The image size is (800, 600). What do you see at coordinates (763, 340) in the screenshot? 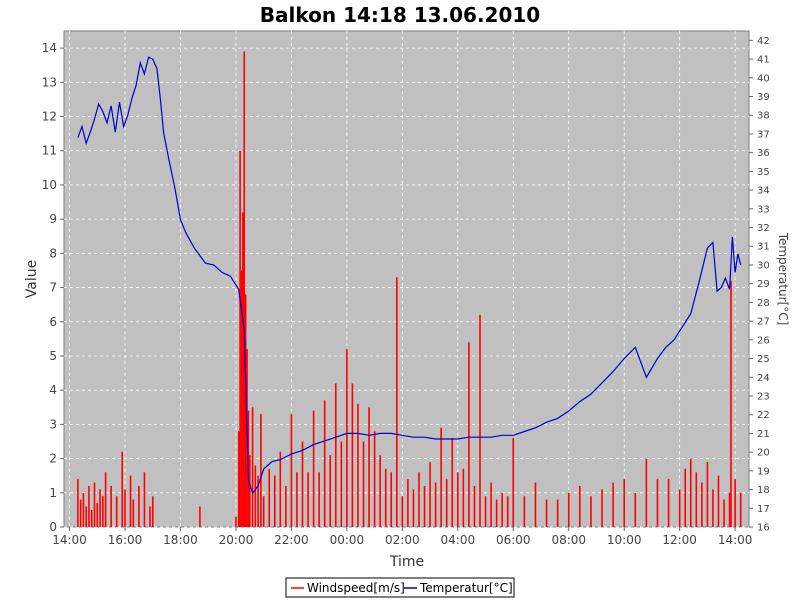
I see `y2-tick-label: 26` at bounding box center [763, 340].